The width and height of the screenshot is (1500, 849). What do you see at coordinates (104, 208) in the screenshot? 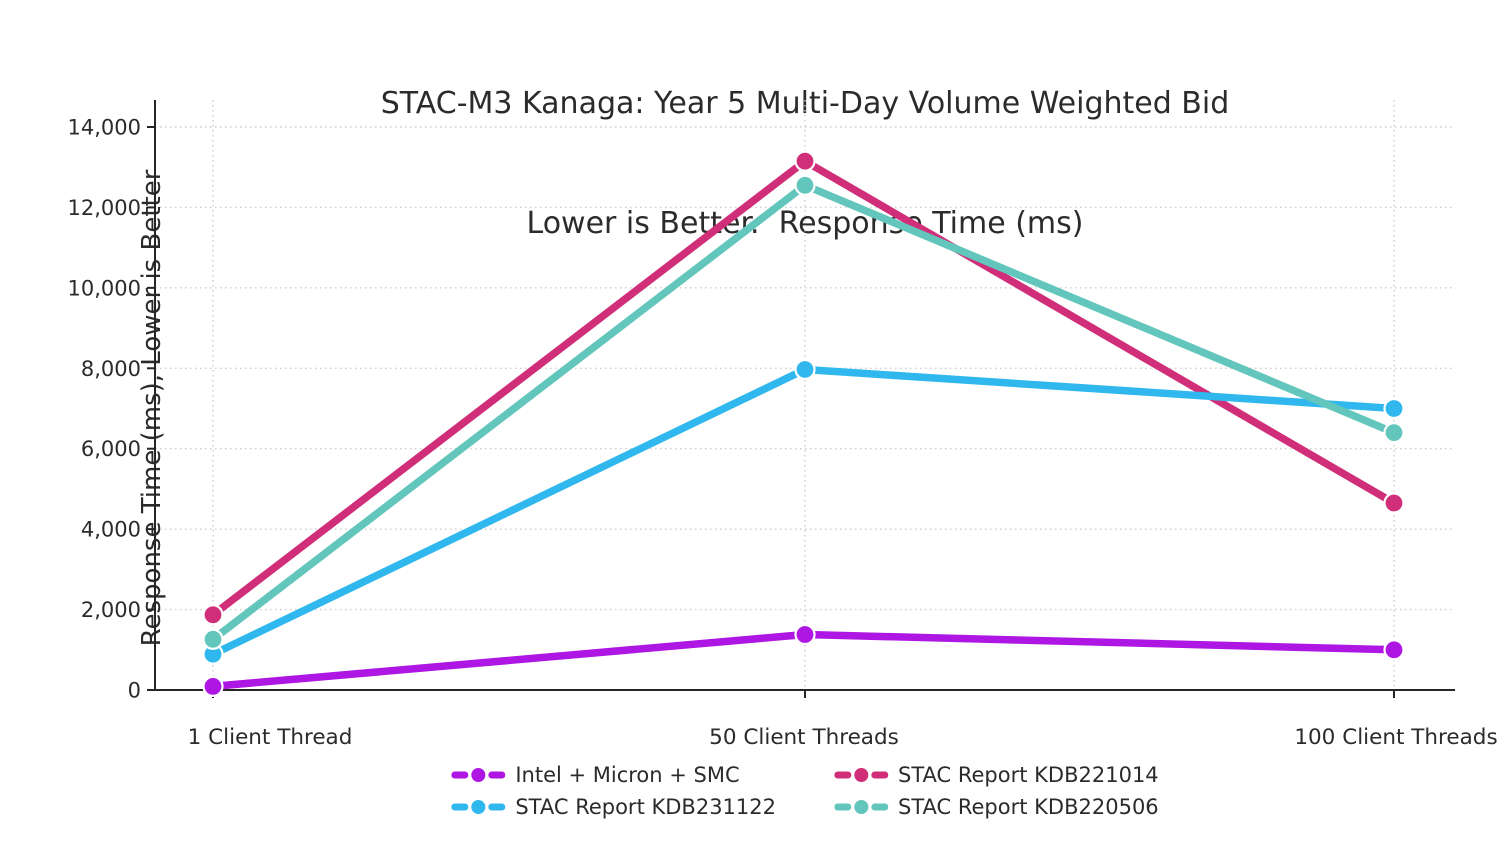
I see `y-tick-label: 12,000` at bounding box center [104, 208].